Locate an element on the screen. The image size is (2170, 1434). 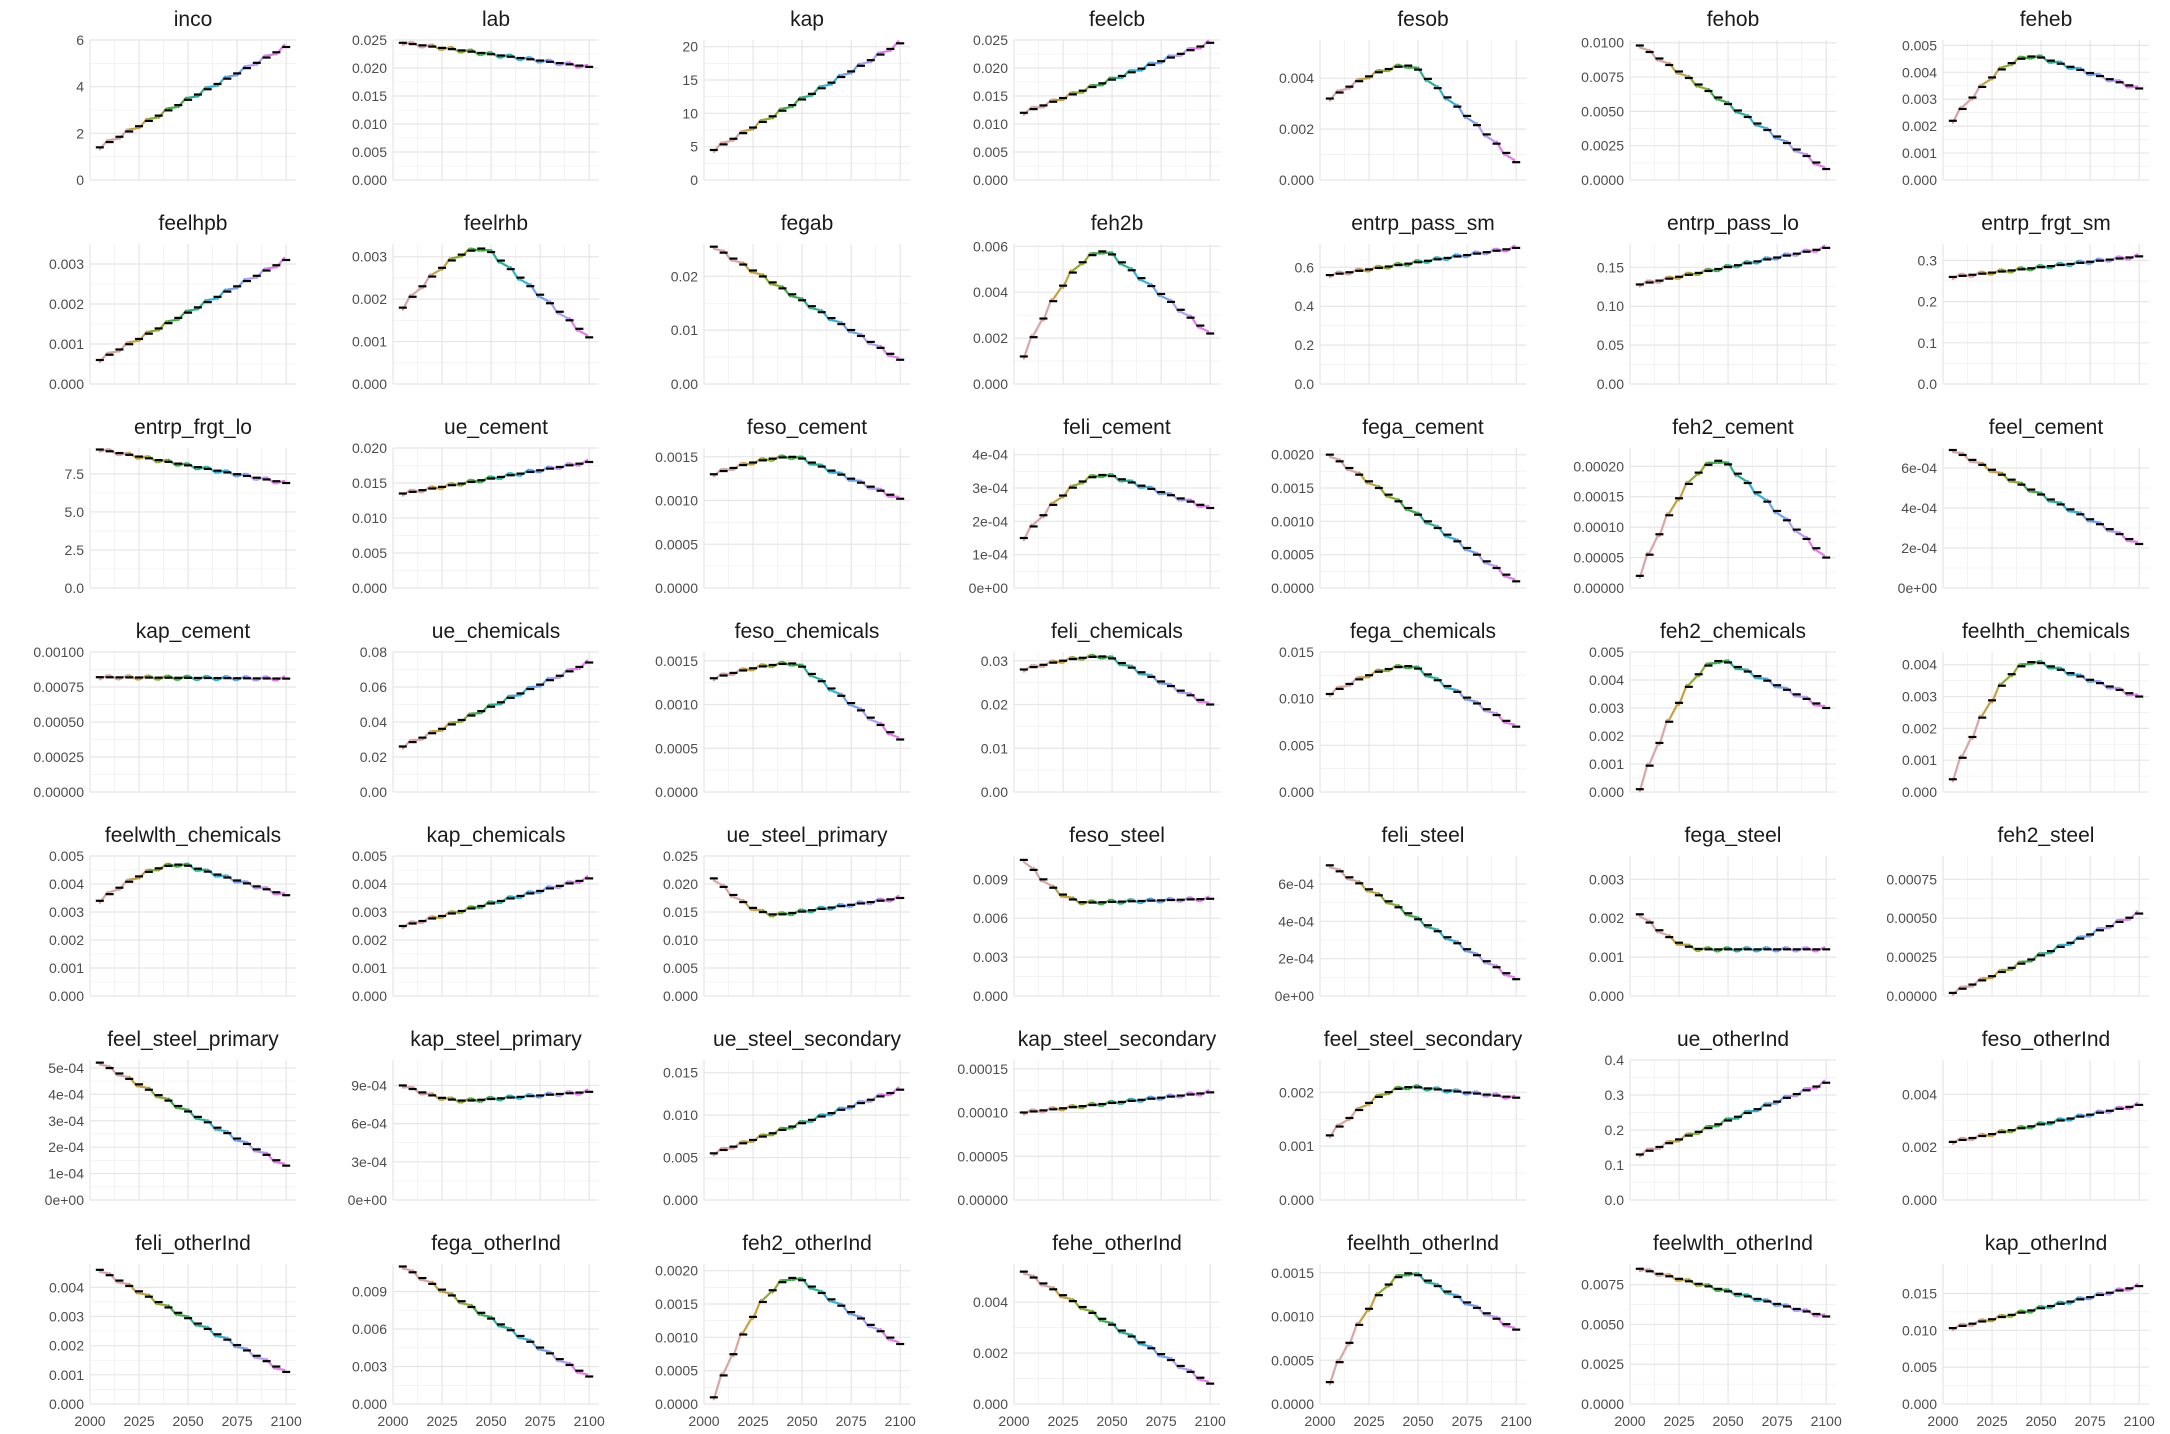
y-tick-label: 0.0 is located at coordinates (75, 588).